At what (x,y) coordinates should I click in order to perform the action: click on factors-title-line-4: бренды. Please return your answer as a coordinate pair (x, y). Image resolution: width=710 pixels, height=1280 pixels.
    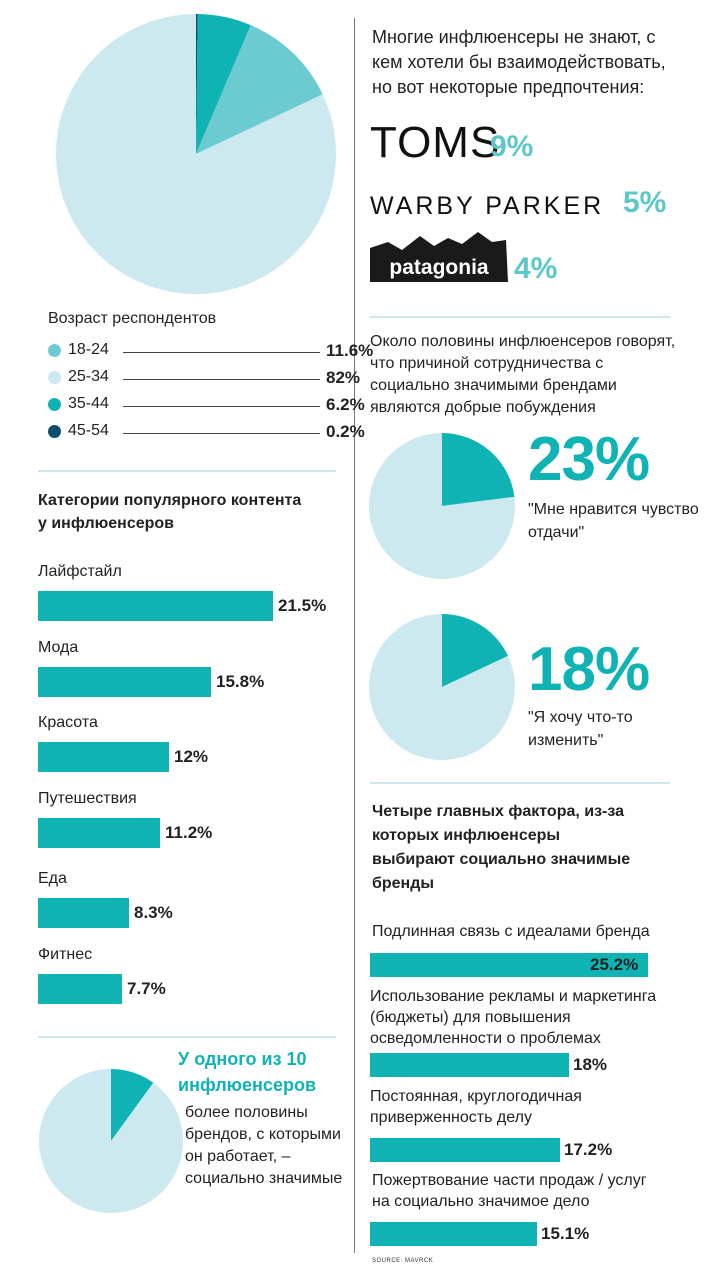
    Looking at the image, I should click on (403, 883).